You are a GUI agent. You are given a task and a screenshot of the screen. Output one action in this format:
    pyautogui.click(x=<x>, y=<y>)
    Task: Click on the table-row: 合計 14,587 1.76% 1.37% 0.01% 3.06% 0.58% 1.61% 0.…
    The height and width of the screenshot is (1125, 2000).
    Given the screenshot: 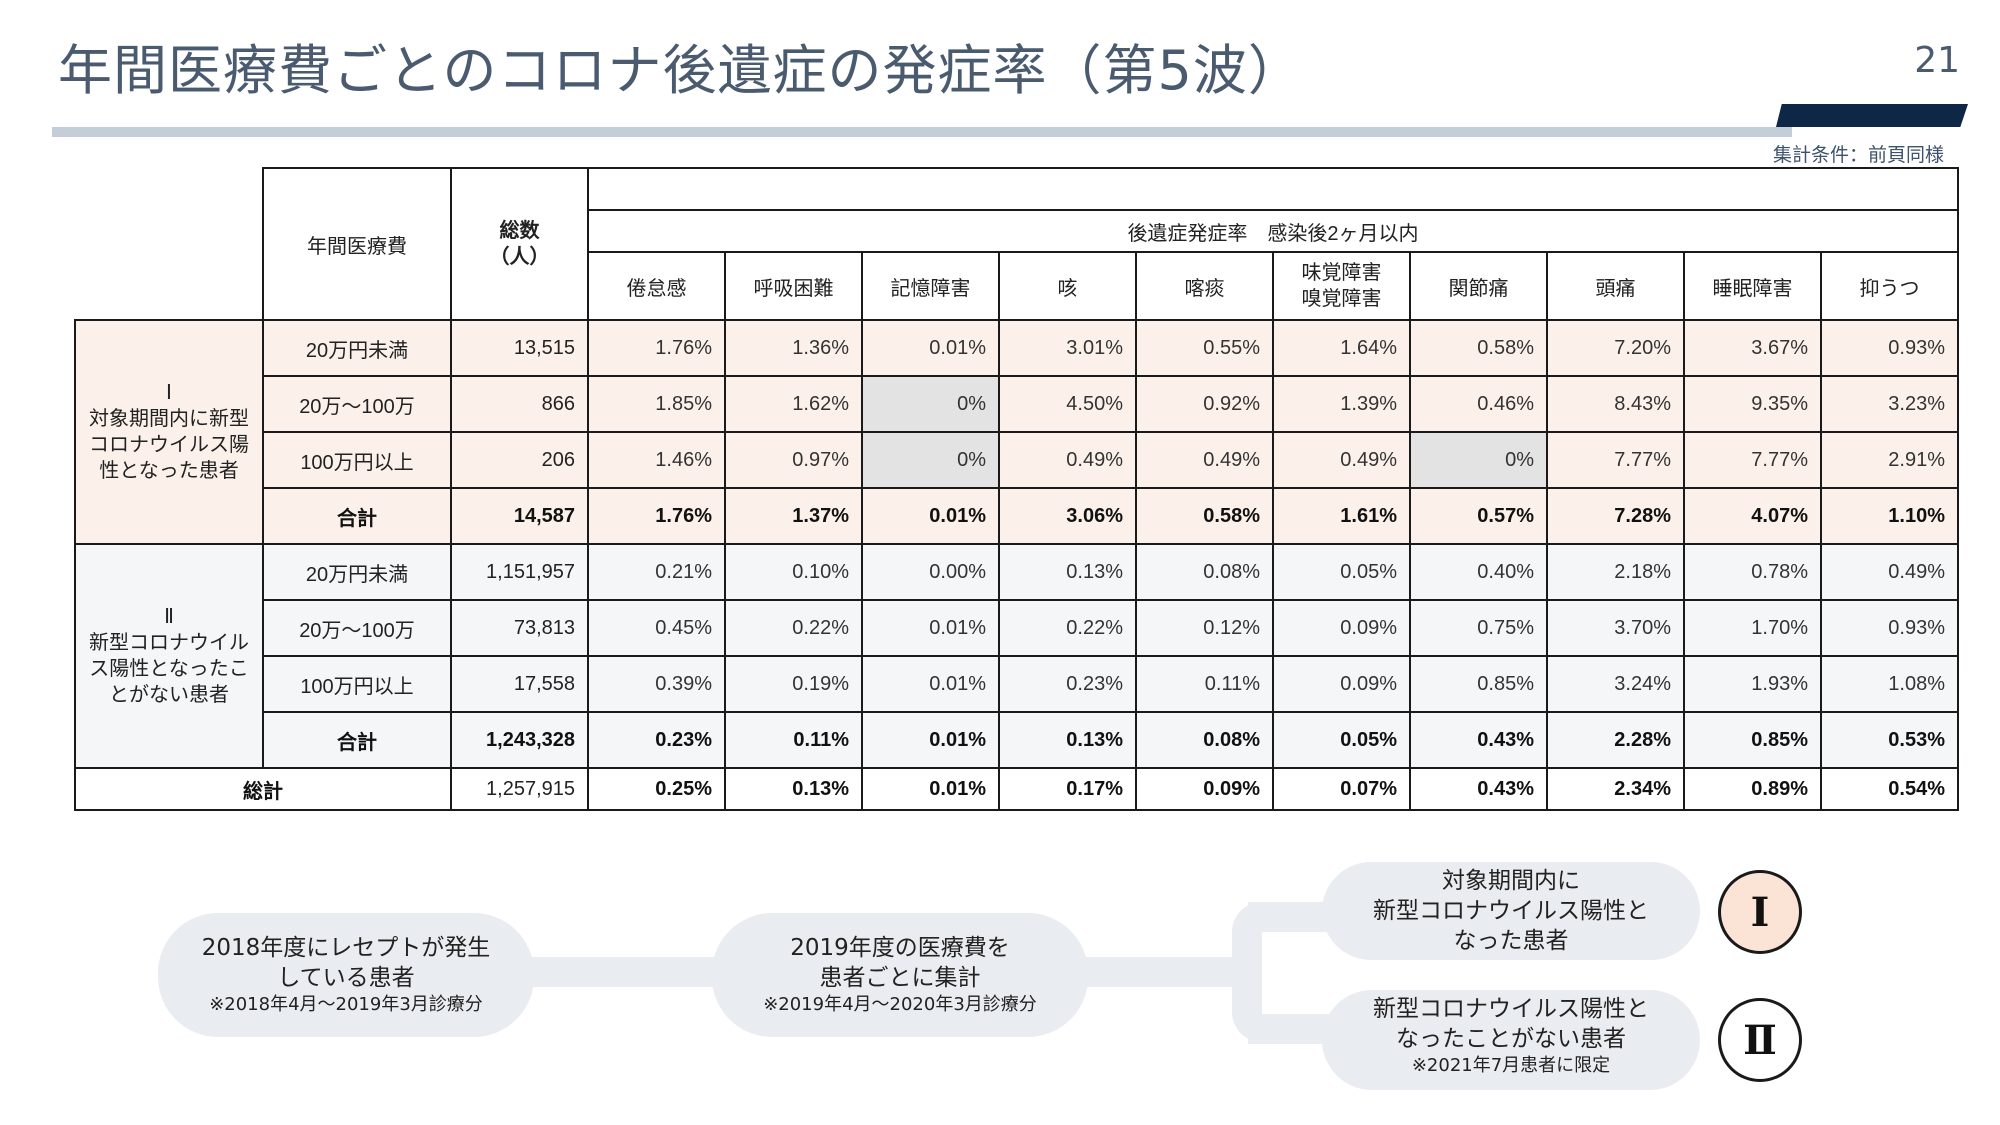 What is the action you would take?
    pyautogui.click(x=1017, y=516)
    